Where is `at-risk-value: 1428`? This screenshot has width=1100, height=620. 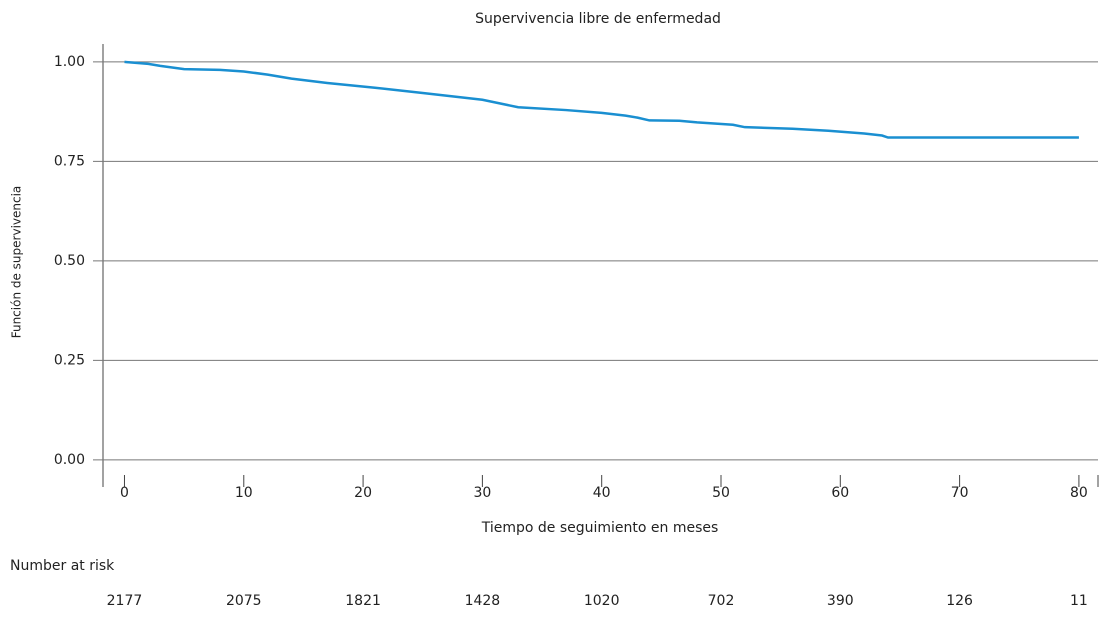
at-risk-value: 1428 is located at coordinates (483, 601).